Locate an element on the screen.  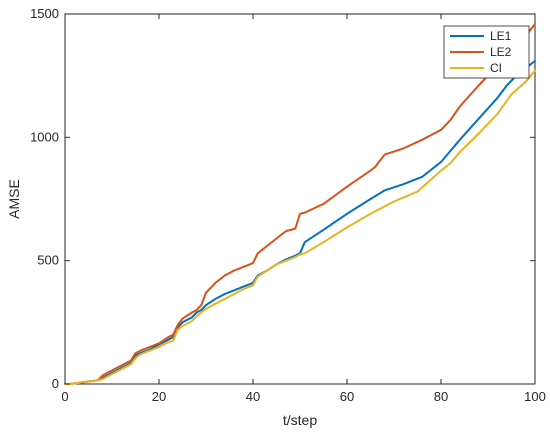
x-tick-label: 20 is located at coordinates (159, 396).